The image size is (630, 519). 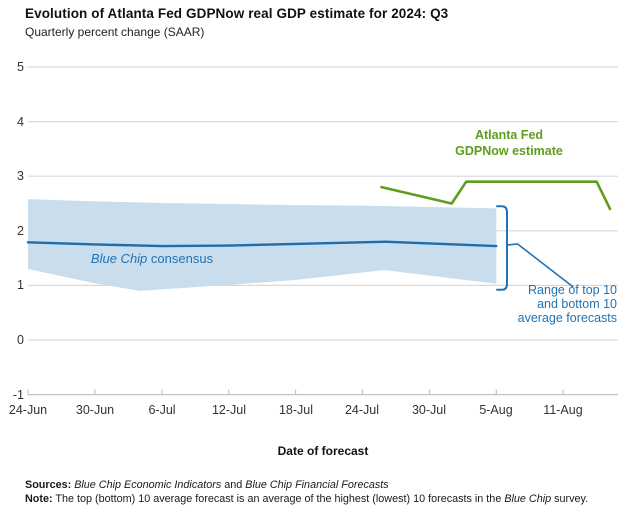 What do you see at coordinates (571, 498) in the screenshot?
I see `note-tail: survey.` at bounding box center [571, 498].